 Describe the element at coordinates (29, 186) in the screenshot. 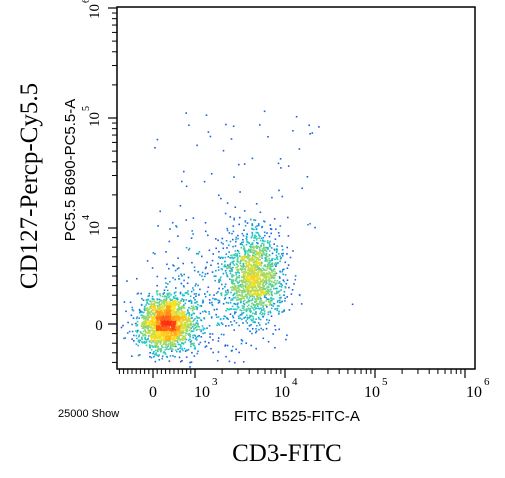

I see `outer-y-axis-title: CD127-Percp-Cy5.5` at that location.